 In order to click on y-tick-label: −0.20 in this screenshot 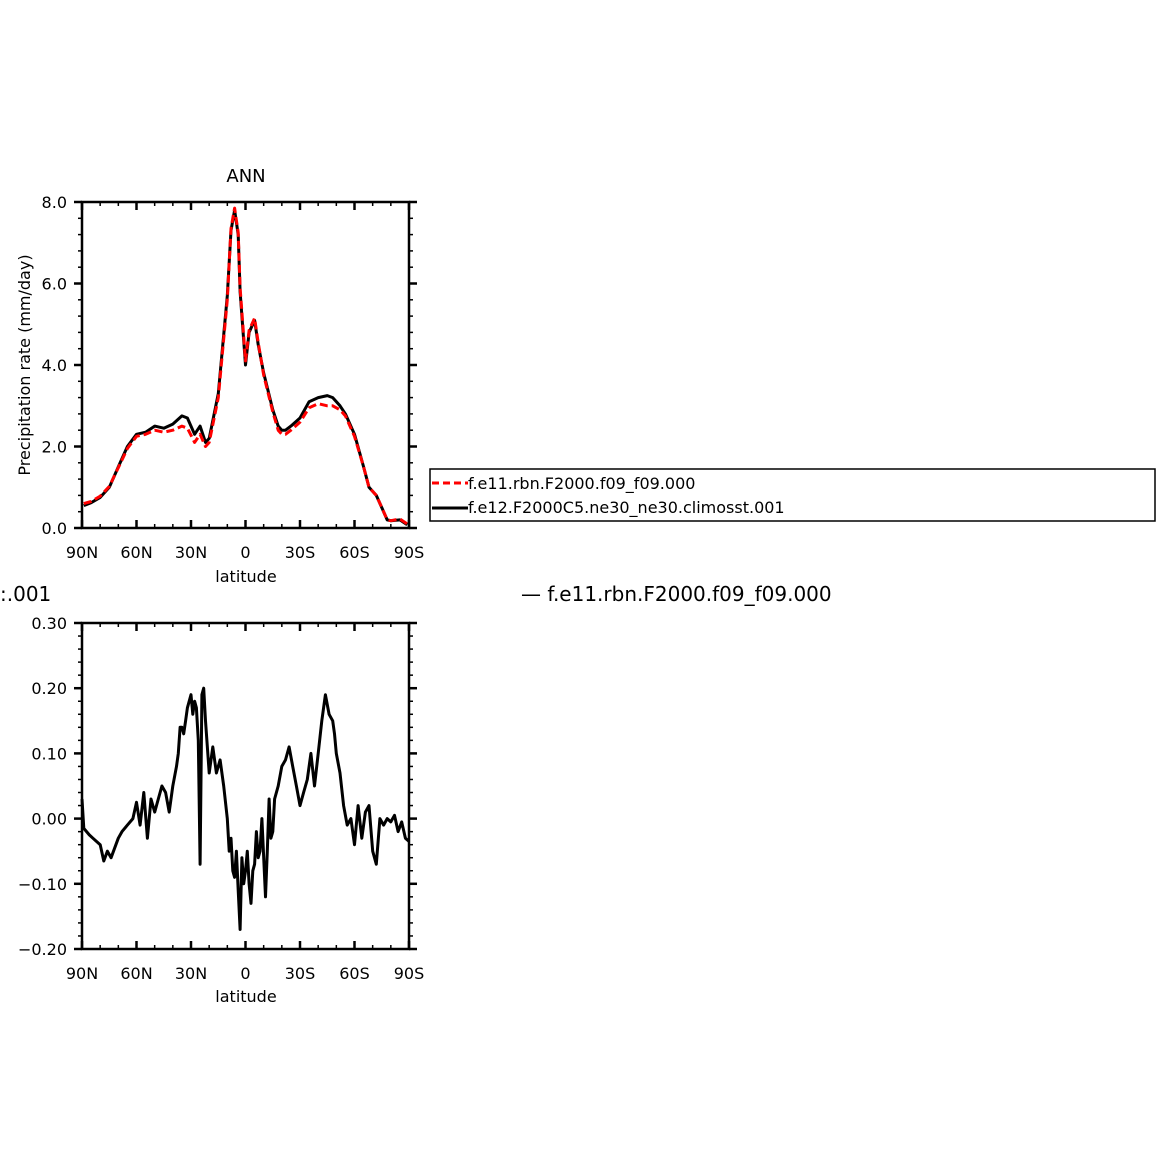, I will do `click(42, 949)`.